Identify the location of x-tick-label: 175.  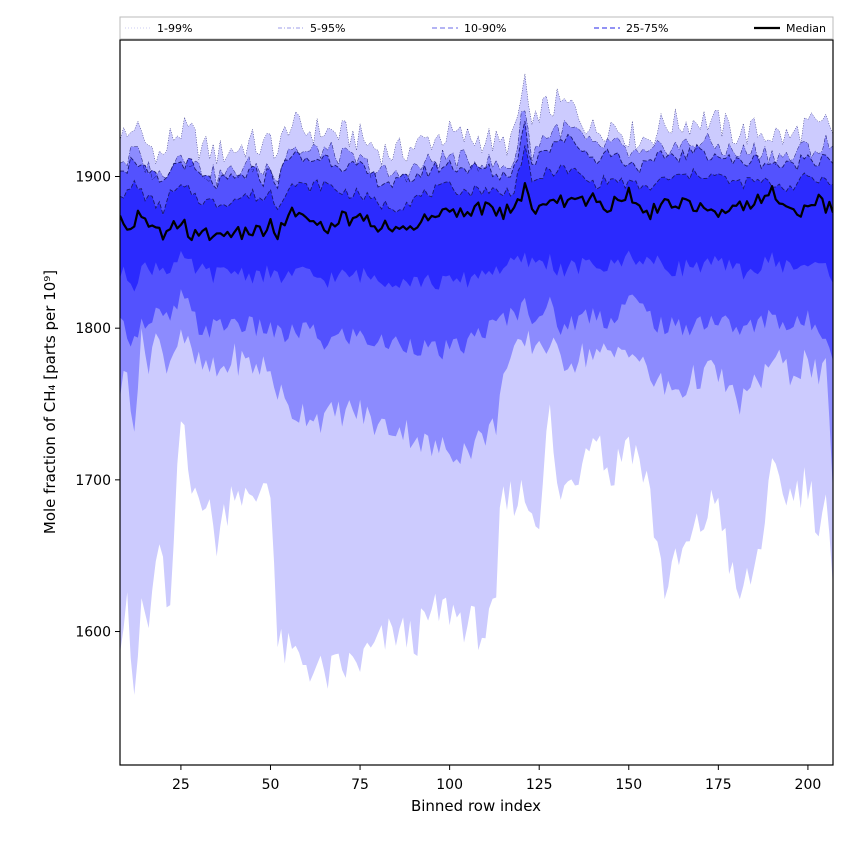
(718, 785).